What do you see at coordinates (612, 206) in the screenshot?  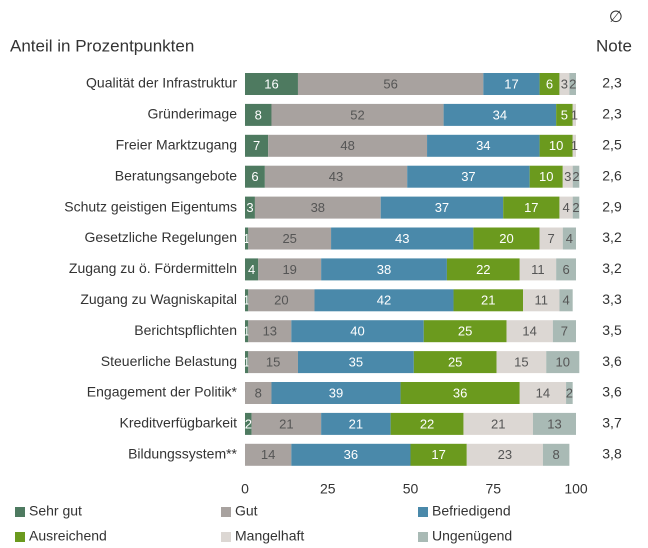 I see `note-value: 2,9` at bounding box center [612, 206].